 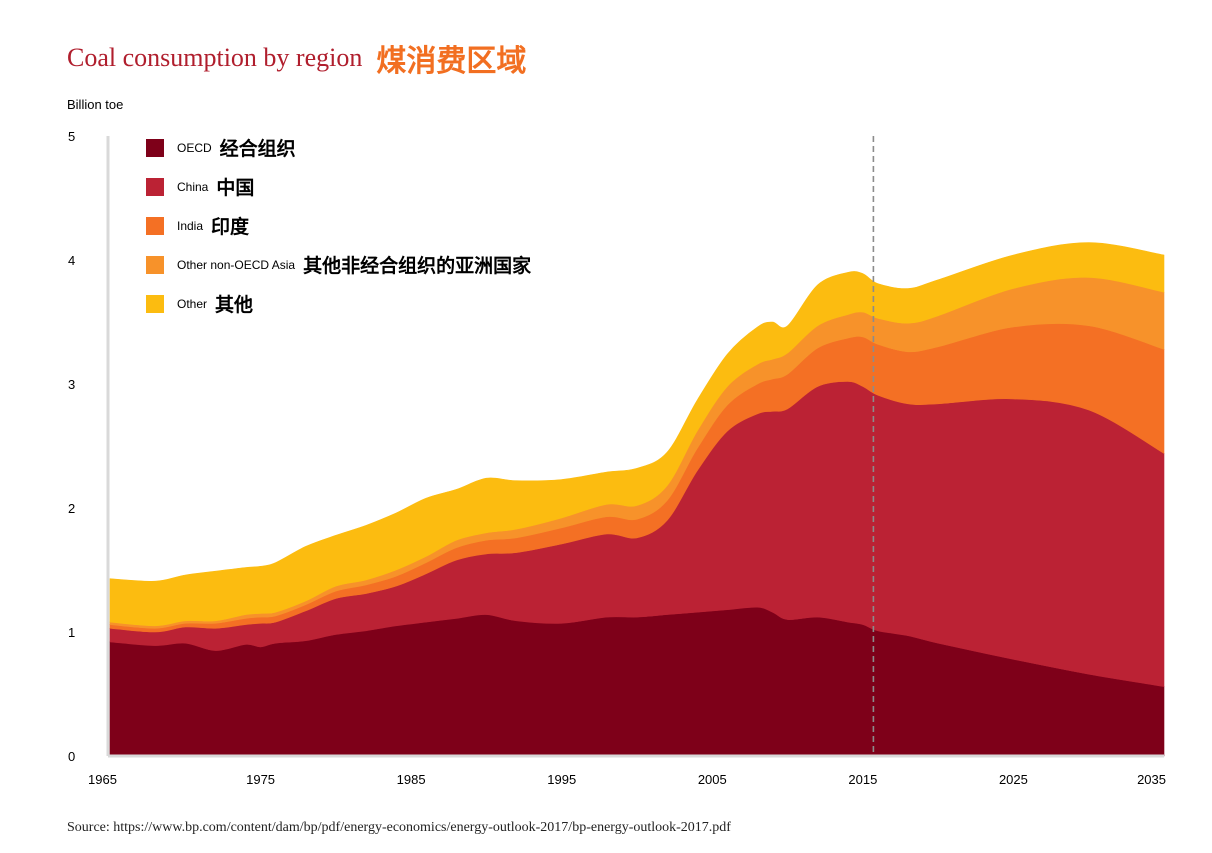 I want to click on title-chinese: 煤消费区域, so click(x=451, y=61).